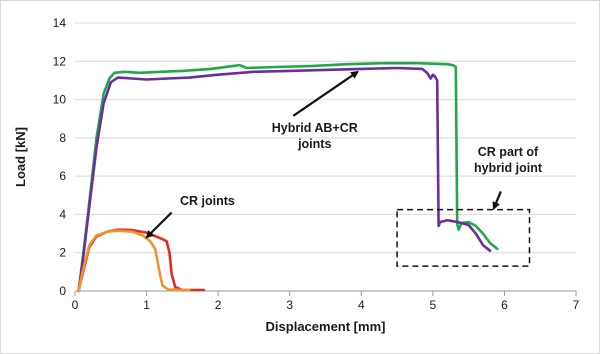  I want to click on x-tick-label: 2, so click(218, 305).